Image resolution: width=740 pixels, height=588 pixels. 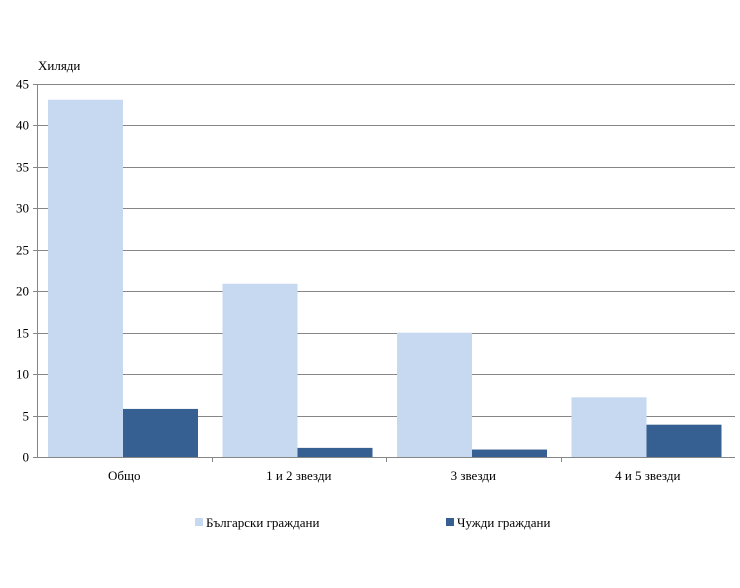 What do you see at coordinates (22, 250) in the screenshot?
I see `y-tick-label: 25` at bounding box center [22, 250].